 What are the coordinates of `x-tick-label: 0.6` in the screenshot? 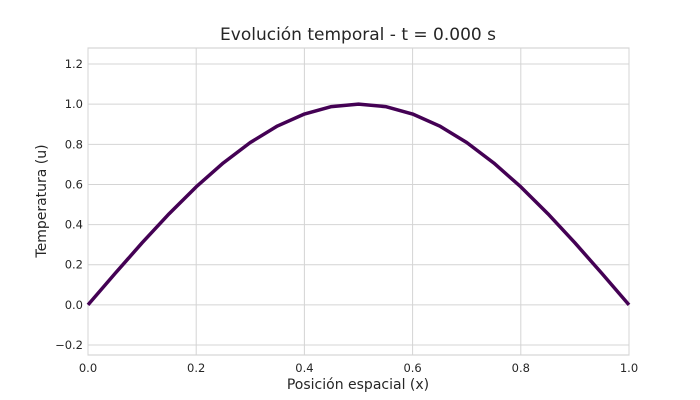 It's located at (412, 368).